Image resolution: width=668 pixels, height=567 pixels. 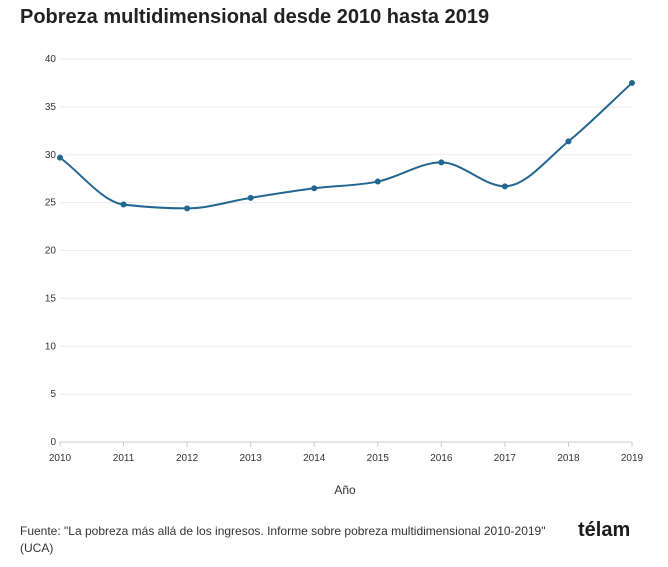 What do you see at coordinates (568, 458) in the screenshot?
I see `x-tick-label: 2018` at bounding box center [568, 458].